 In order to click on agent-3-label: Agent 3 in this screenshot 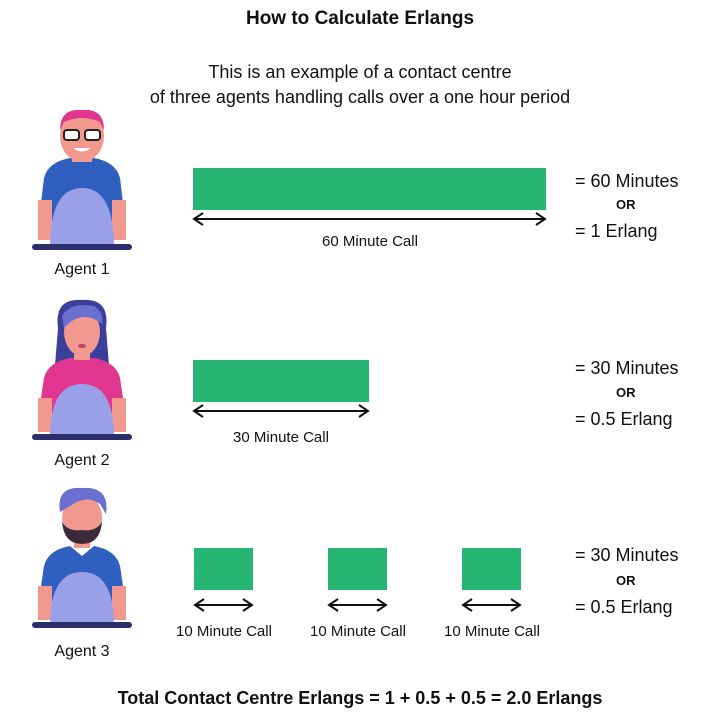, I will do `click(82, 651)`.